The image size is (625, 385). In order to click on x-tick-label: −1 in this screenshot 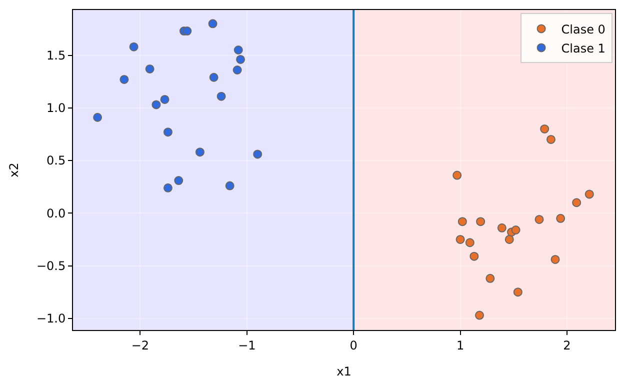, I will do `click(247, 345)`.